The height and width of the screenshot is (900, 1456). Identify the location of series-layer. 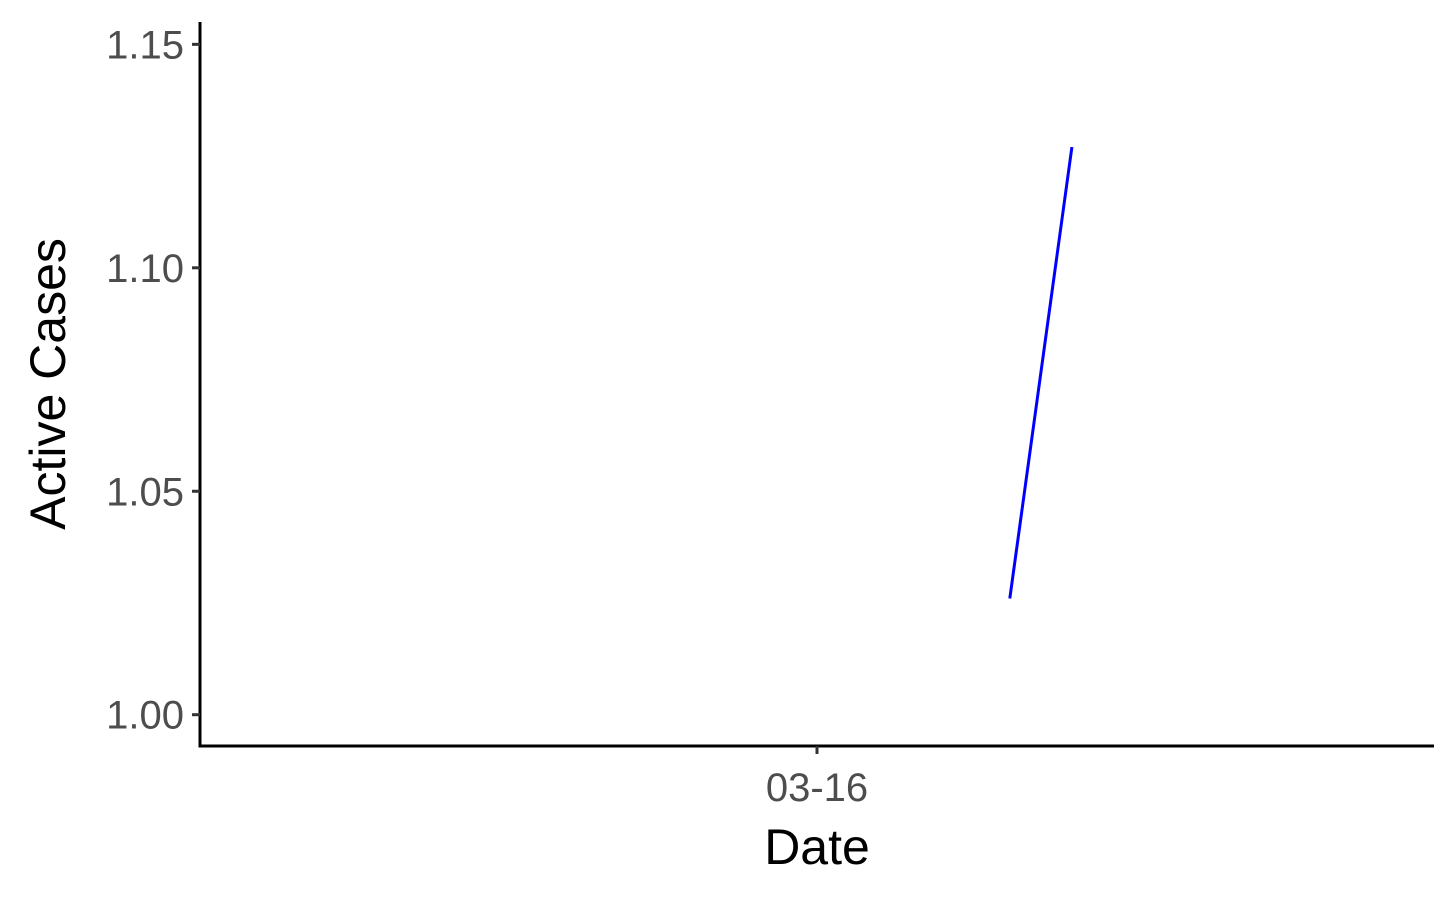
(1041, 372).